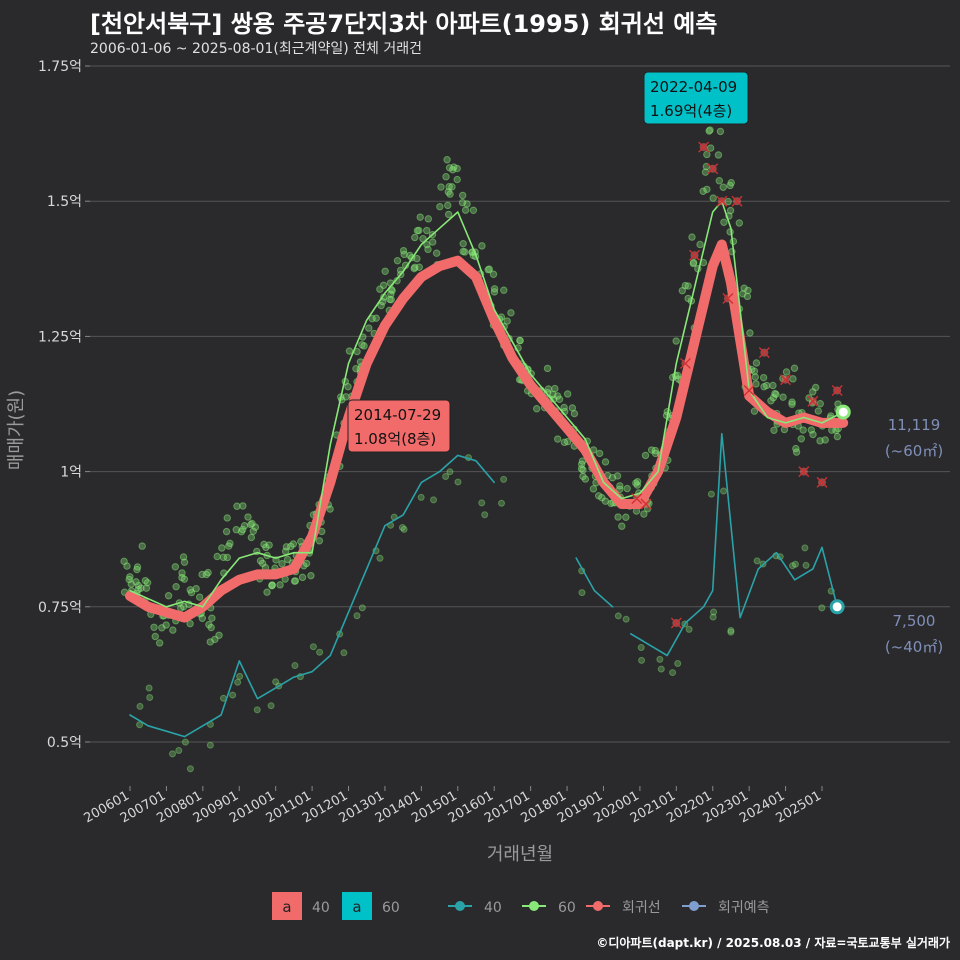 This screenshot has width=960, height=960. What do you see at coordinates (598, 906) in the screenshot?
I see `legend-point-swatch` at bounding box center [598, 906].